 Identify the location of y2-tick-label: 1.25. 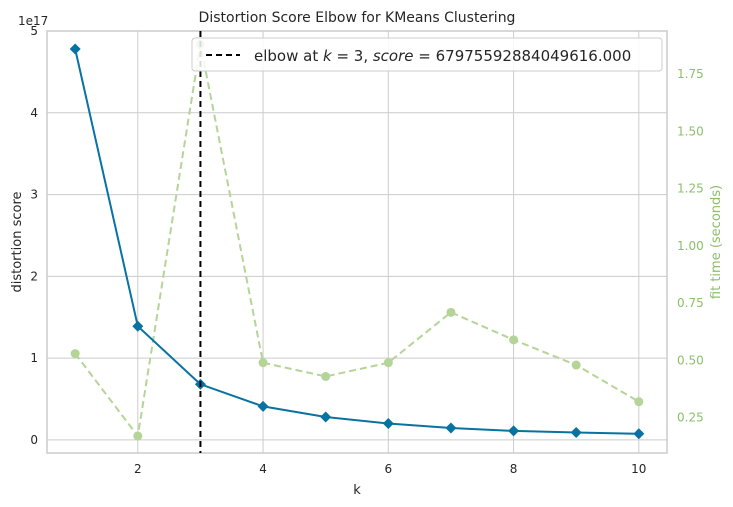
(690, 189).